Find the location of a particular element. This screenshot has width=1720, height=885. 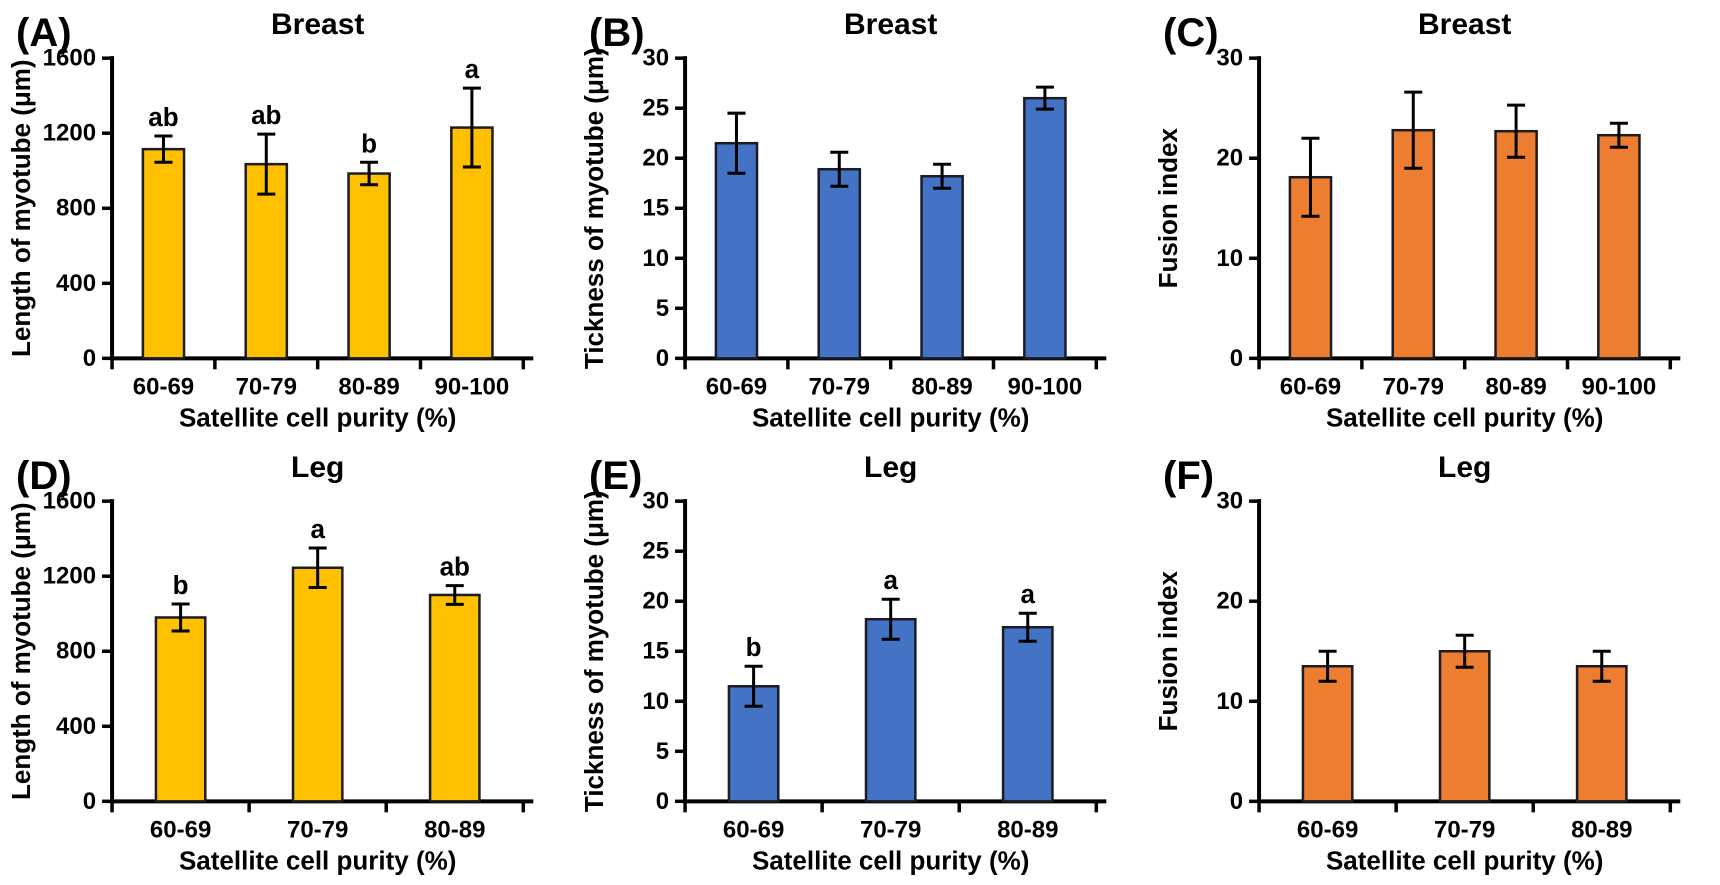

y-tick-label: 5 is located at coordinates (662, 308).